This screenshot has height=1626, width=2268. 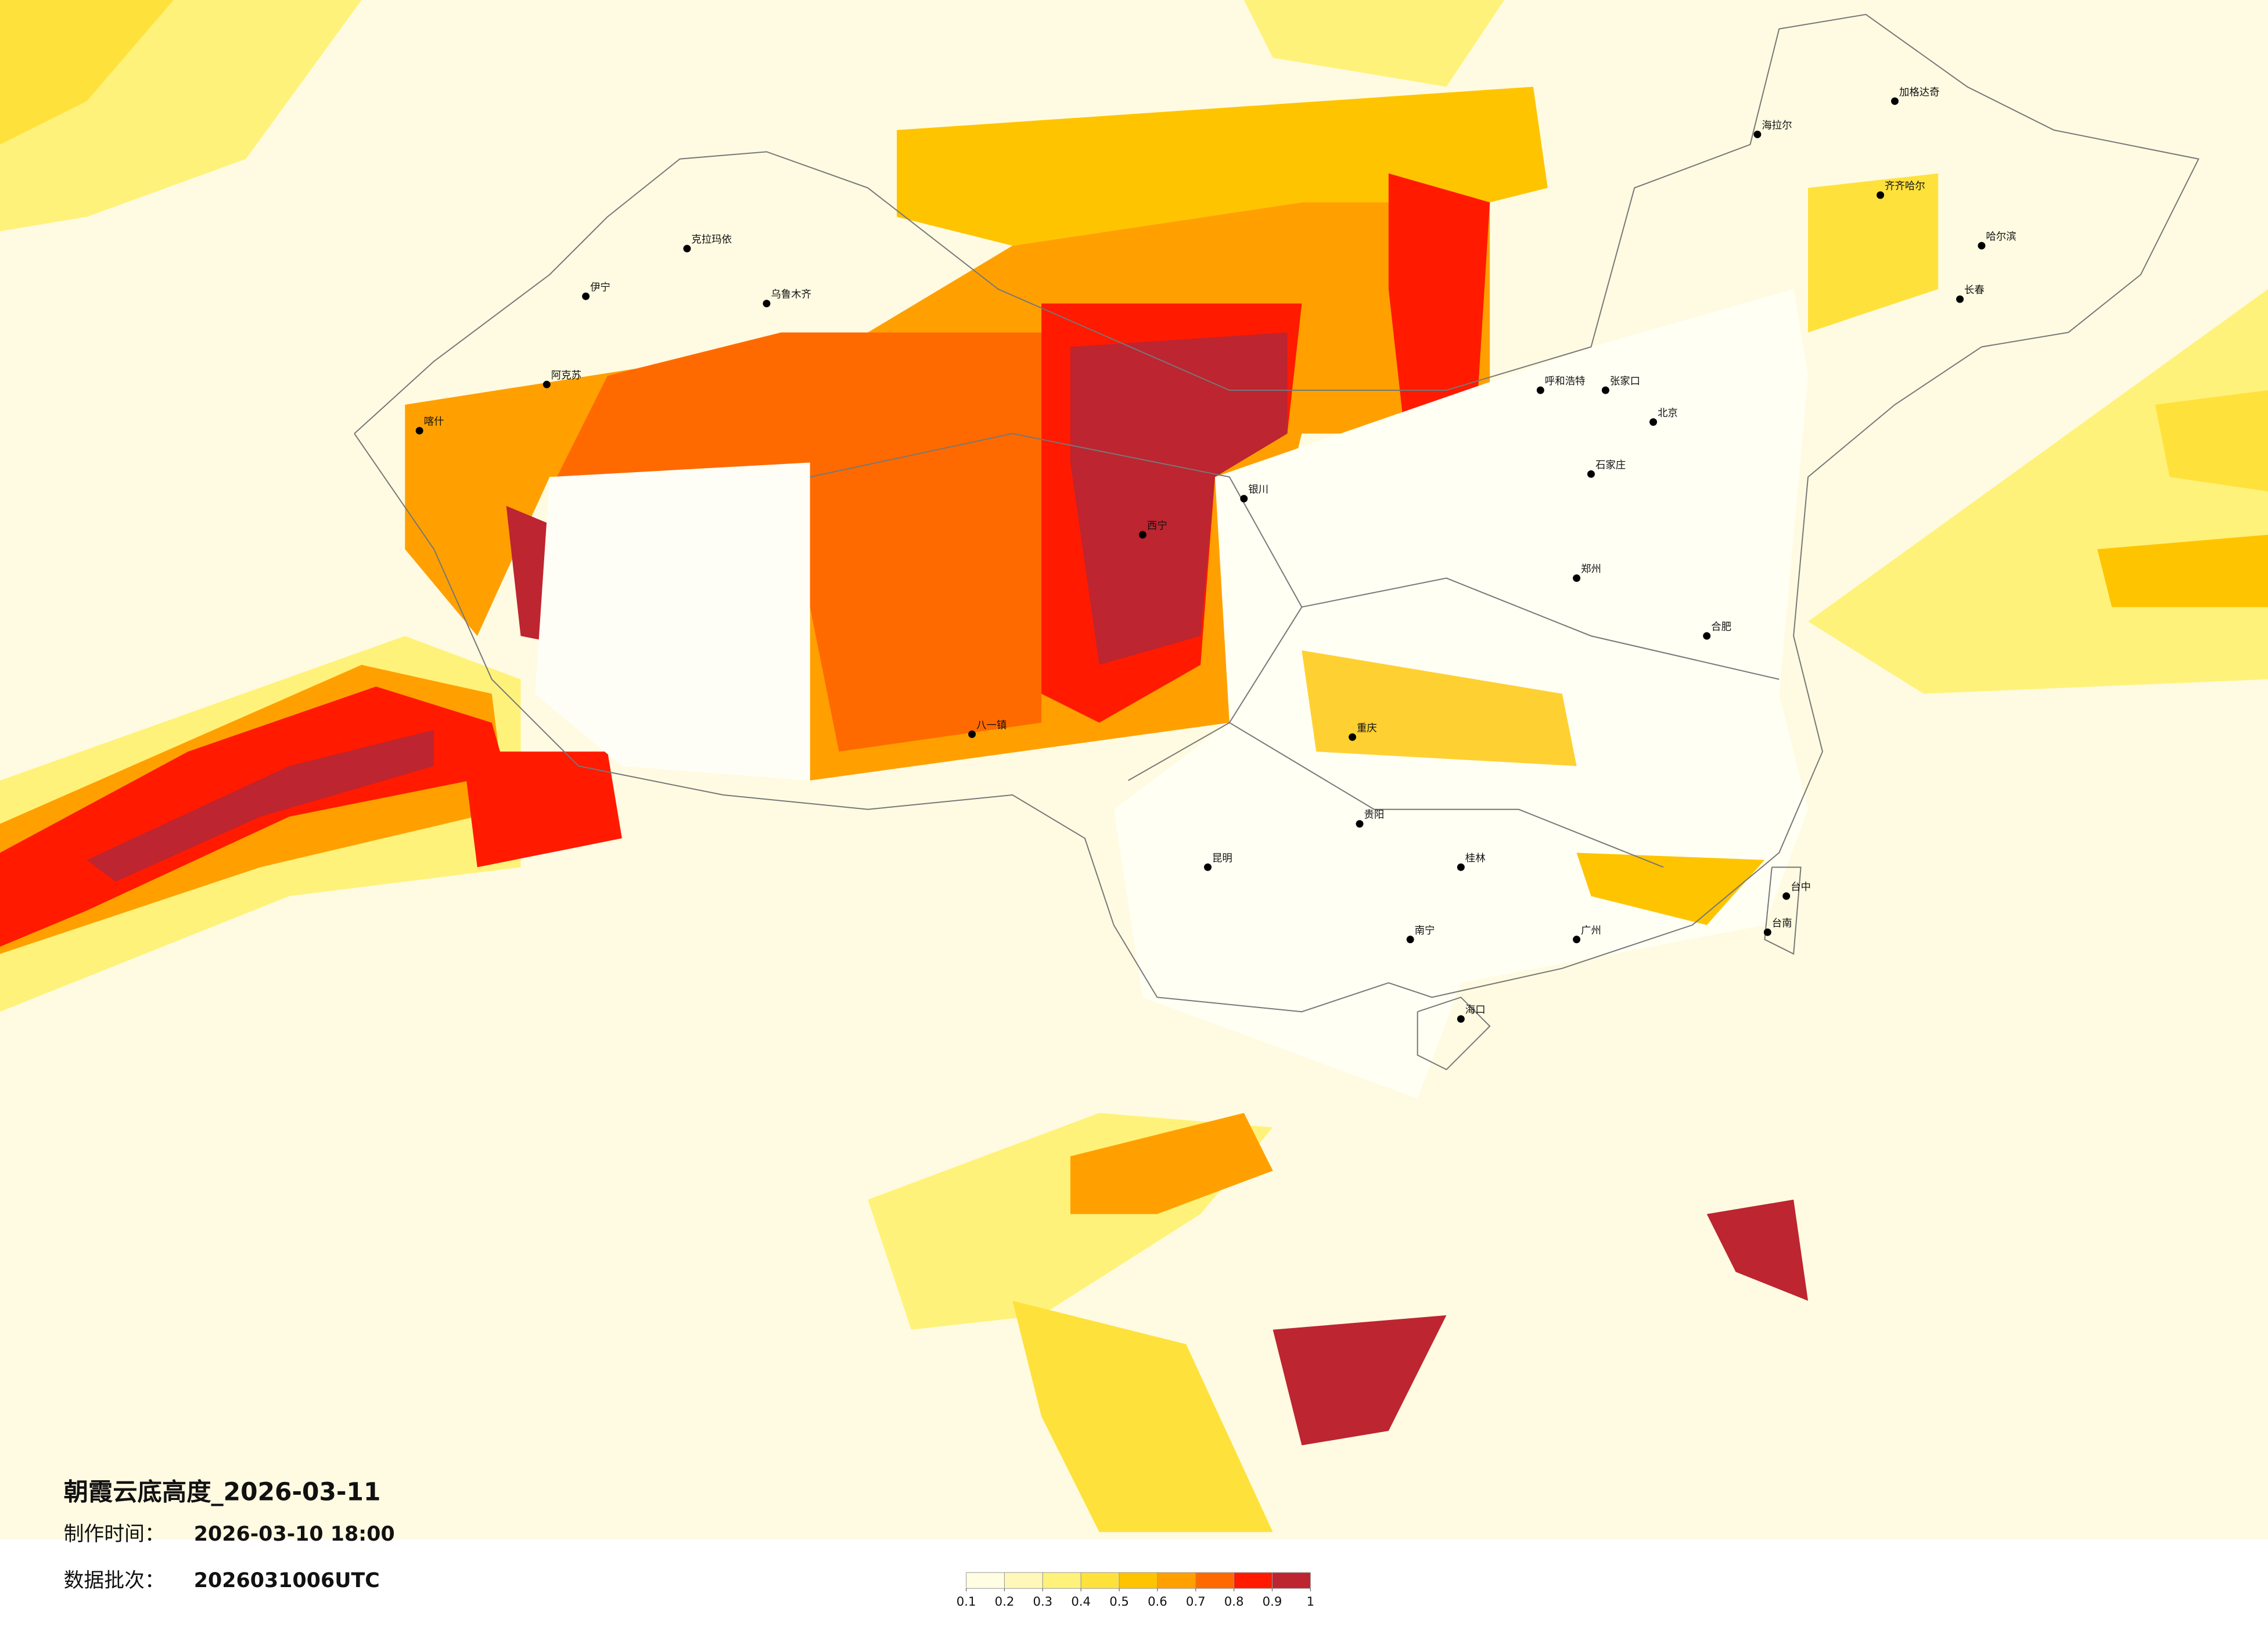 I want to click on city: 海口, so click(x=1471, y=1014).